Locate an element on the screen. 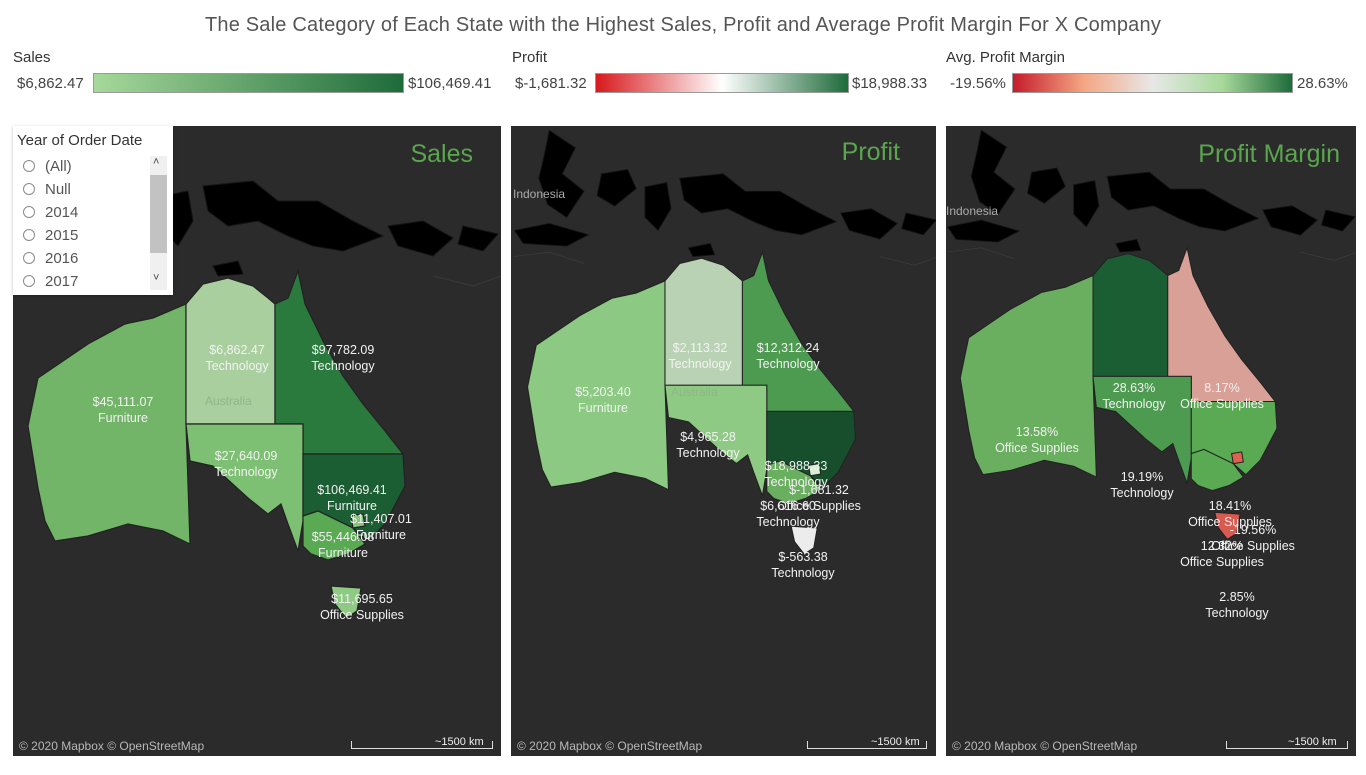 This screenshot has width=1366, height=775. profit-color-ramp is located at coordinates (722, 83).